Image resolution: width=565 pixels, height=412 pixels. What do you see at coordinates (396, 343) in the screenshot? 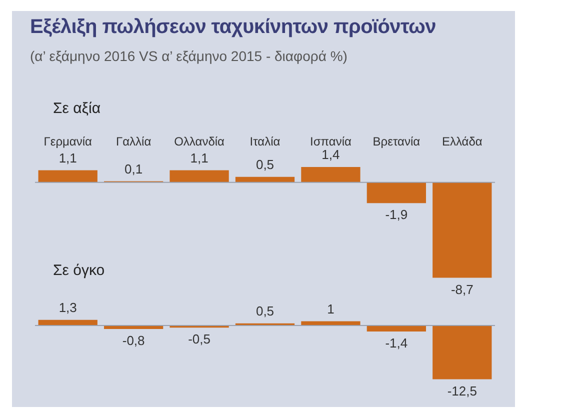
I see `data-label: -1,4` at bounding box center [396, 343].